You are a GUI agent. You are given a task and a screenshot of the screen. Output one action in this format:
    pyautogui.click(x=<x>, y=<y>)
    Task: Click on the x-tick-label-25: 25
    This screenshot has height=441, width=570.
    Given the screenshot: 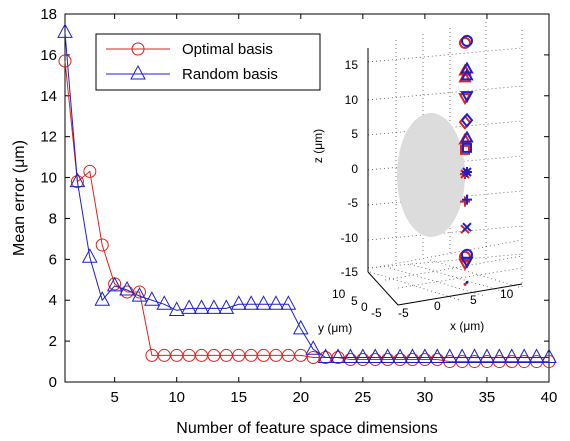 What is the action you would take?
    pyautogui.click(x=363, y=397)
    